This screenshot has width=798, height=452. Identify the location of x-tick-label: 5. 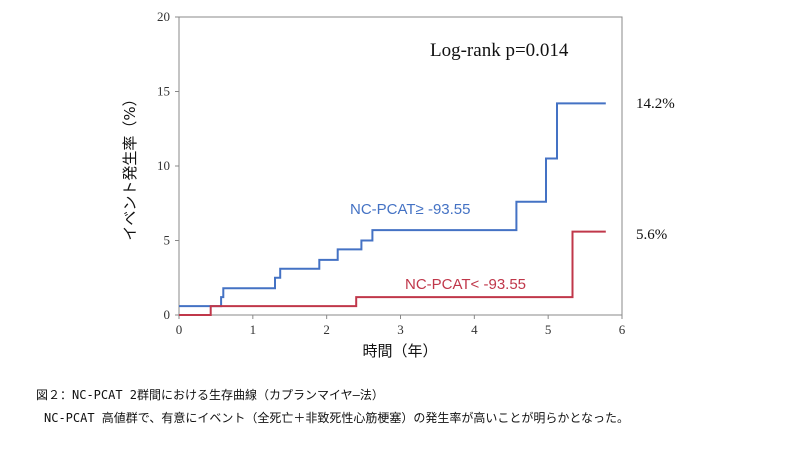
(548, 329).